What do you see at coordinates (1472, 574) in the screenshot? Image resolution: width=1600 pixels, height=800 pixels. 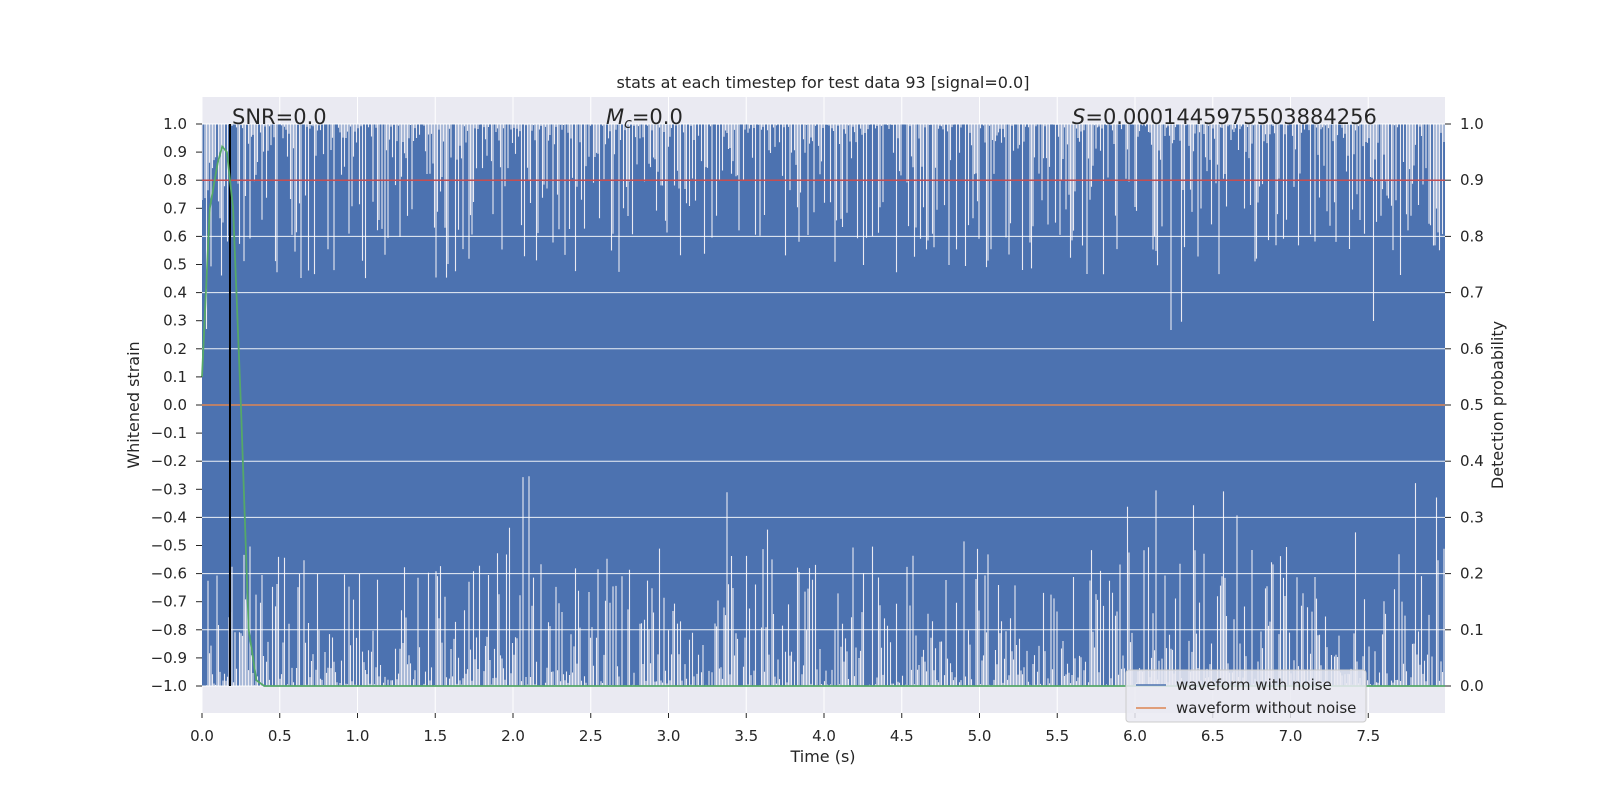 I see `y2-tick-label: 0.2` at bounding box center [1472, 574].